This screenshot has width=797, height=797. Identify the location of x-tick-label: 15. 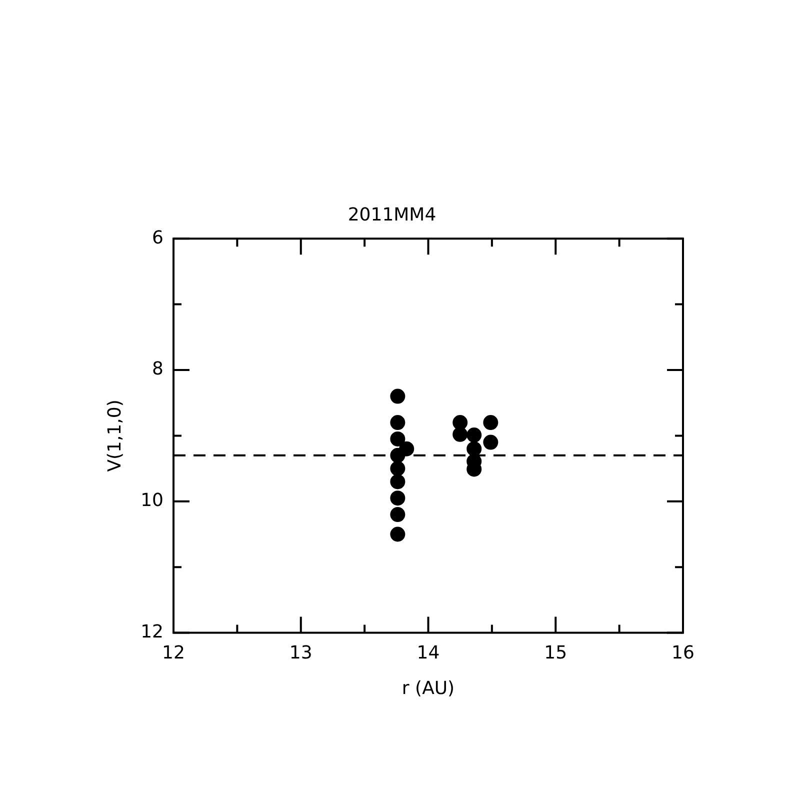
(556, 653).